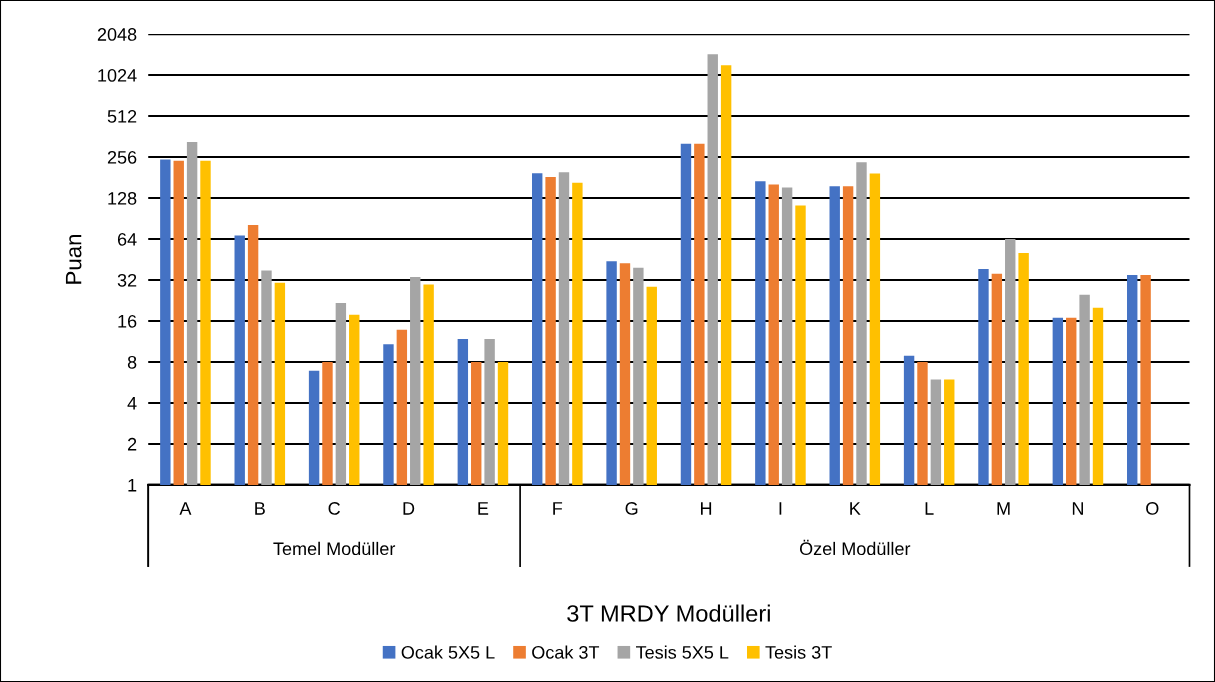 The height and width of the screenshot is (682, 1215). What do you see at coordinates (122, 198) in the screenshot?
I see `y-tick-label: 128` at bounding box center [122, 198].